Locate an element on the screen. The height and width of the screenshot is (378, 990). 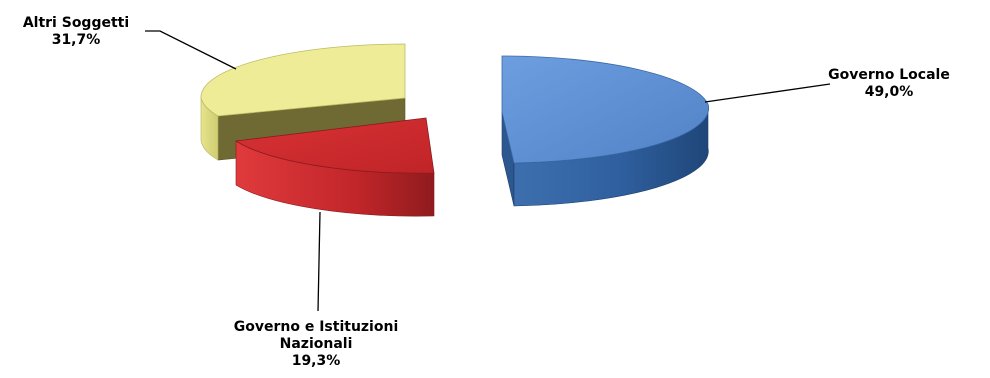
slice-altri-soggetti-top is located at coordinates (303, 80).